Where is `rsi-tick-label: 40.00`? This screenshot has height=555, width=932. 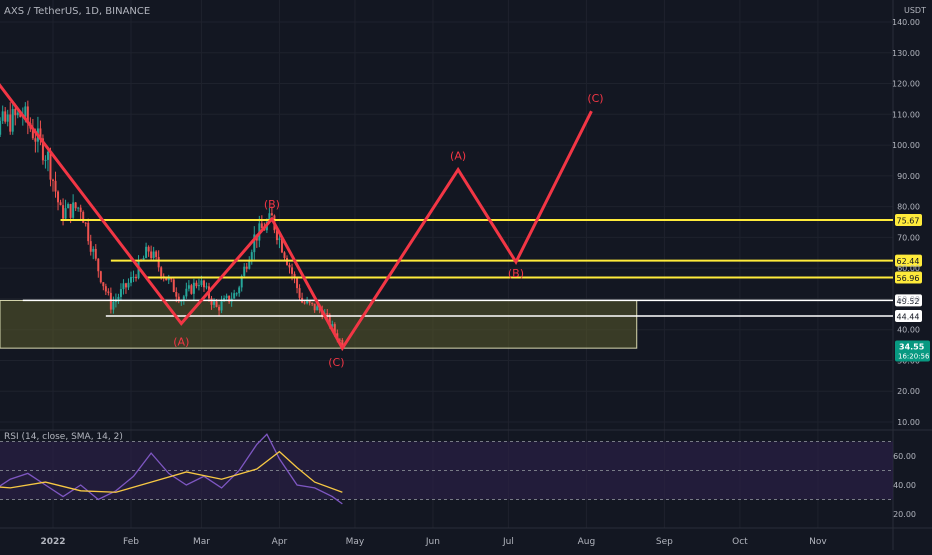 rsi-tick-label: 40.00 is located at coordinates (904, 485).